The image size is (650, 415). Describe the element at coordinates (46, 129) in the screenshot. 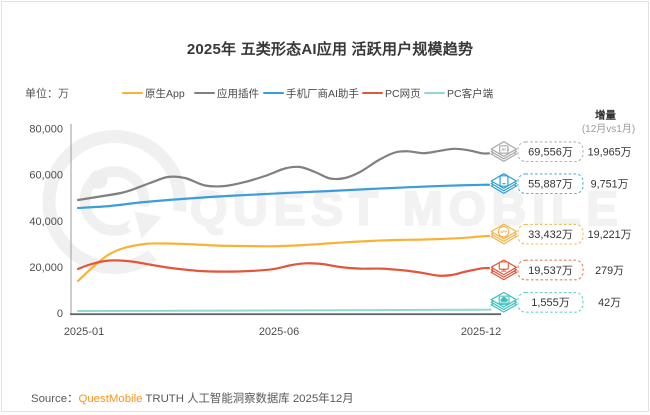

I see `svg-text: 80,000` at that location.